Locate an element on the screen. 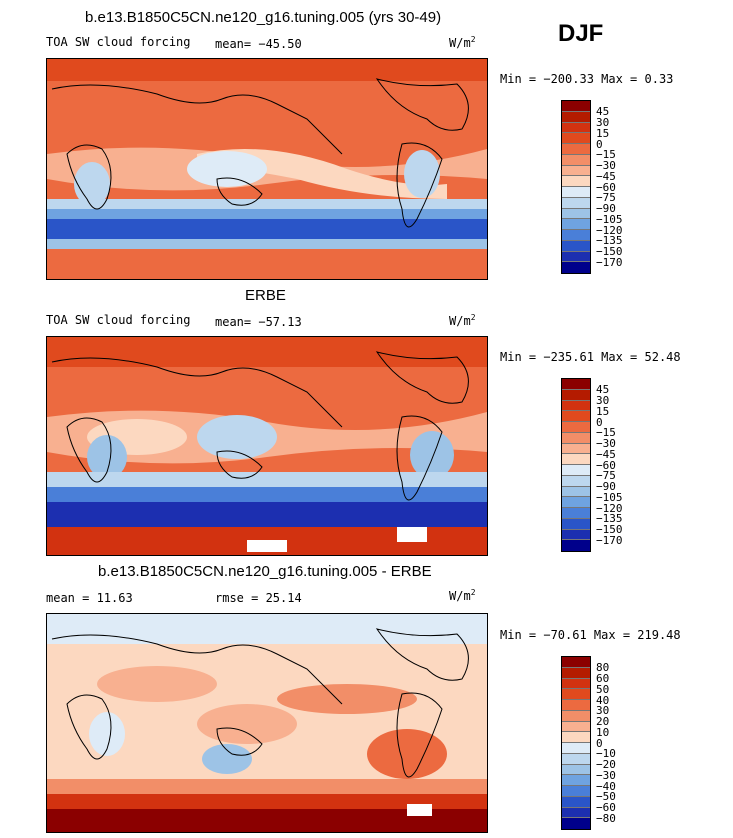 The image size is (733, 838). panel2-colorbar-label: −60 is located at coordinates (606, 465).